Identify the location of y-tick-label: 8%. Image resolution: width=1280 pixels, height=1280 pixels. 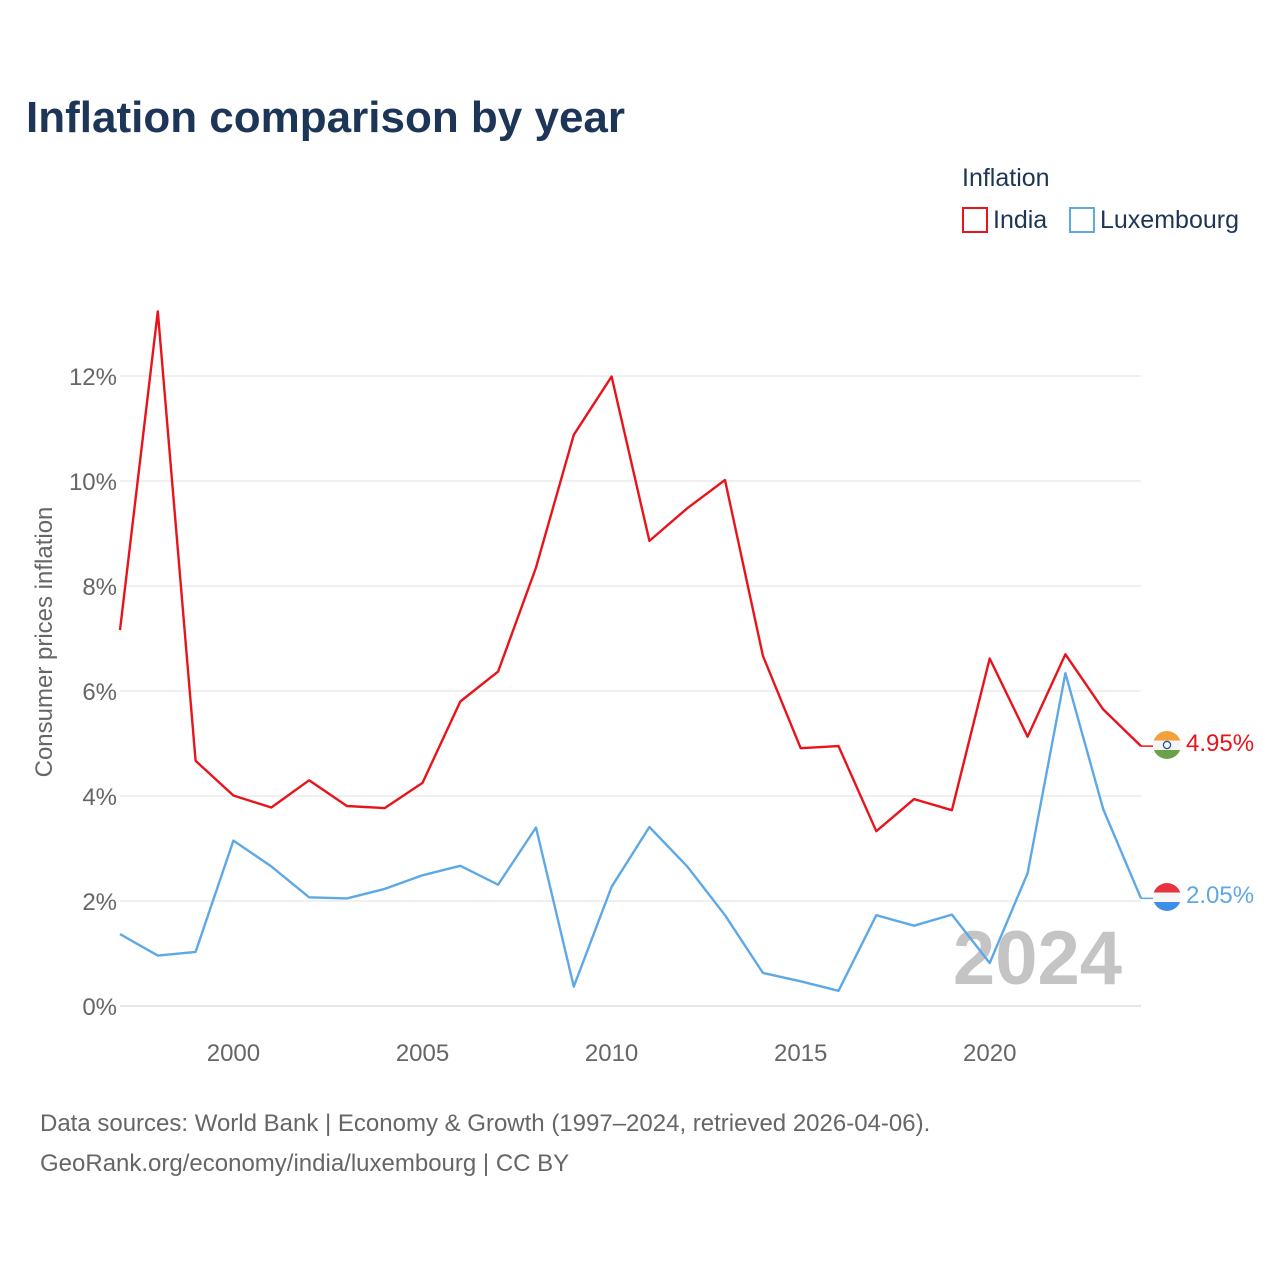
(99, 587).